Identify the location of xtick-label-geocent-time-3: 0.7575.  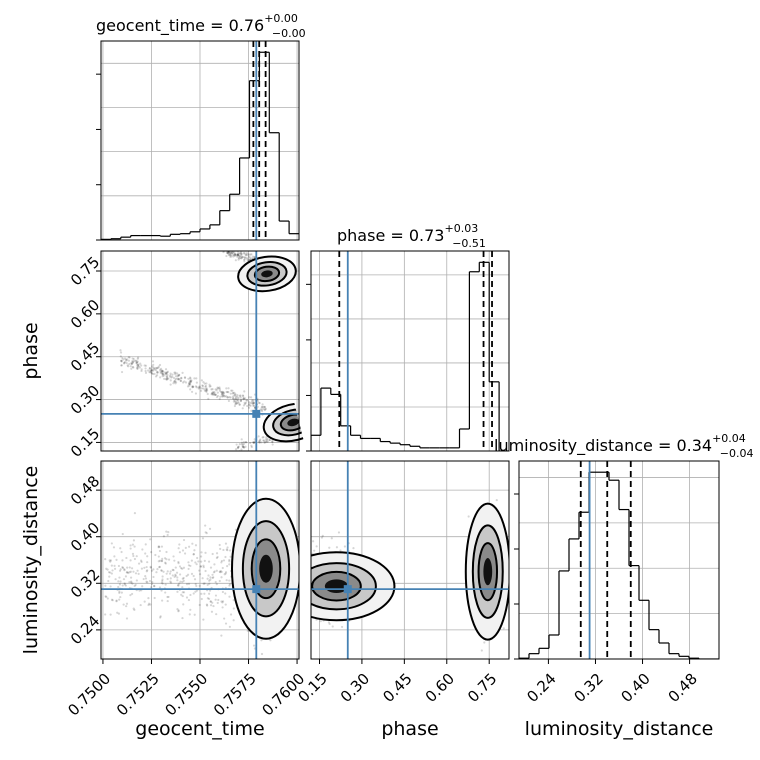
(235, 695).